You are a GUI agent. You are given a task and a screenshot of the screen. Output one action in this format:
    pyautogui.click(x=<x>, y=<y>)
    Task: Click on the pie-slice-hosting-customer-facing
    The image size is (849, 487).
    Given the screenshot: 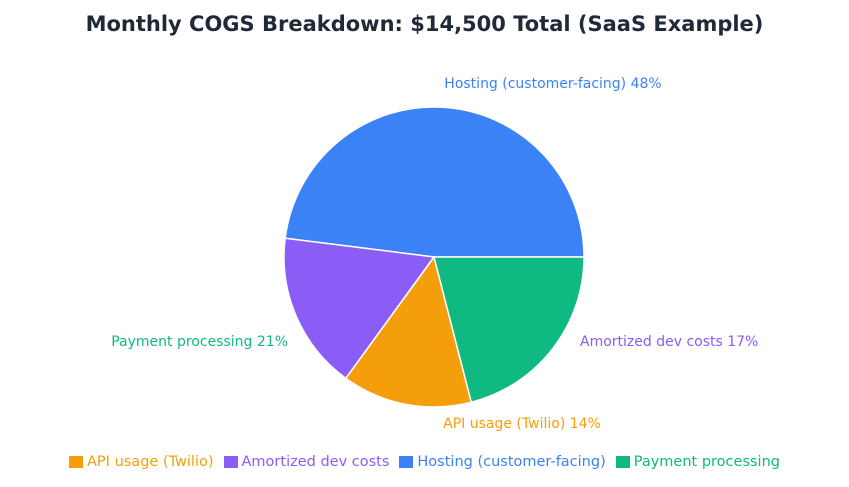 What is the action you would take?
    pyautogui.click(x=434, y=182)
    